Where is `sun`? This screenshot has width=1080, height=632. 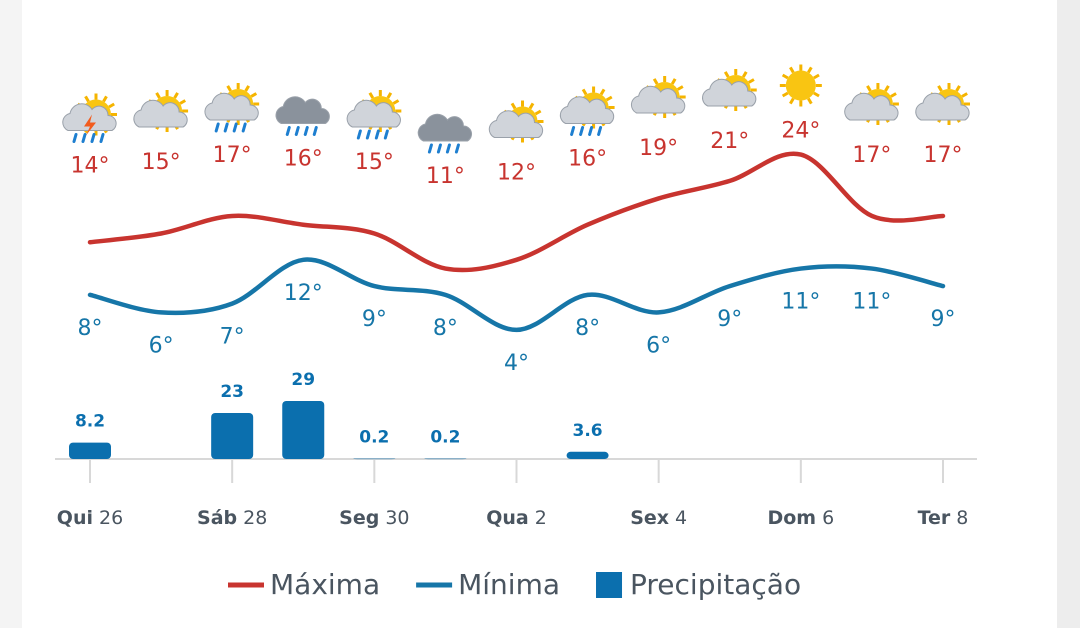
sun is located at coordinates (800, 85).